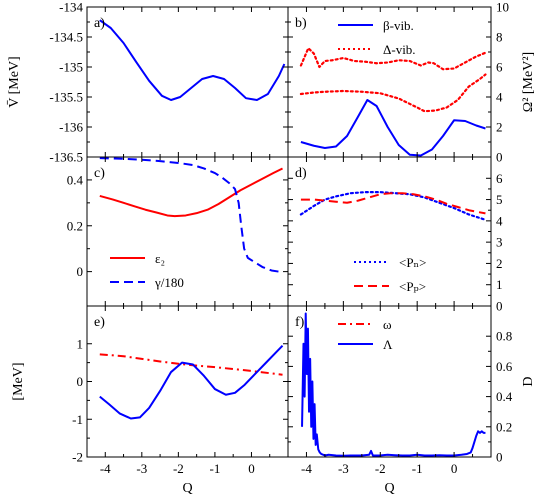 Image resolution: width=545 pixels, height=498 pixels. I want to click on y-axis-label: [MeV], so click(18, 381).